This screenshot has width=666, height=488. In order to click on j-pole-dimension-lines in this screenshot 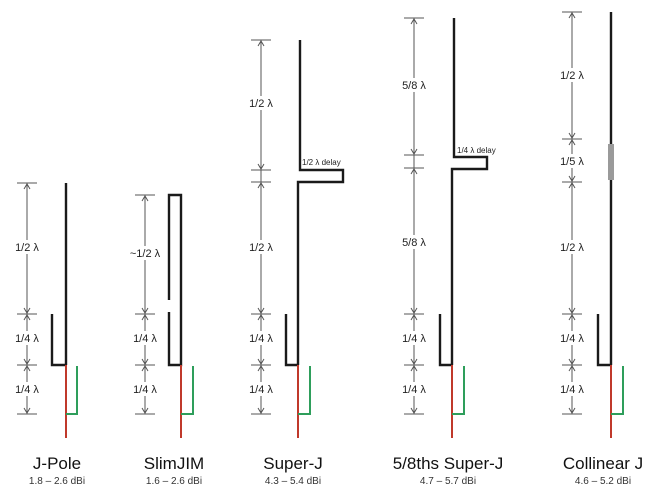, I will do `click(27, 298)`.